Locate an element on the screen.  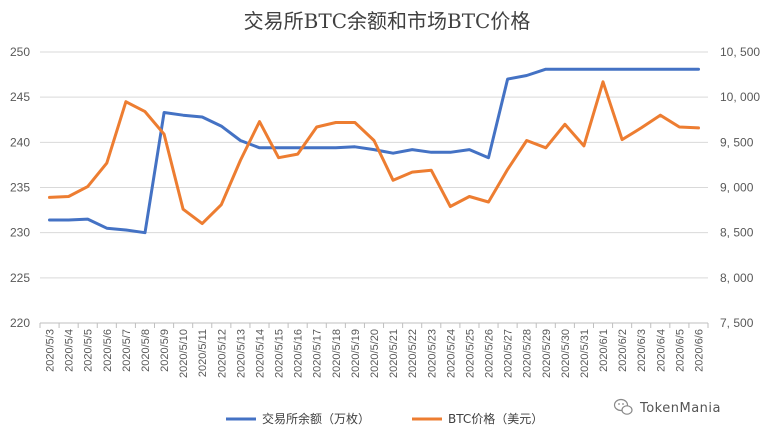
x-tick-label: 2020/5/13 is located at coordinates (241, 353).